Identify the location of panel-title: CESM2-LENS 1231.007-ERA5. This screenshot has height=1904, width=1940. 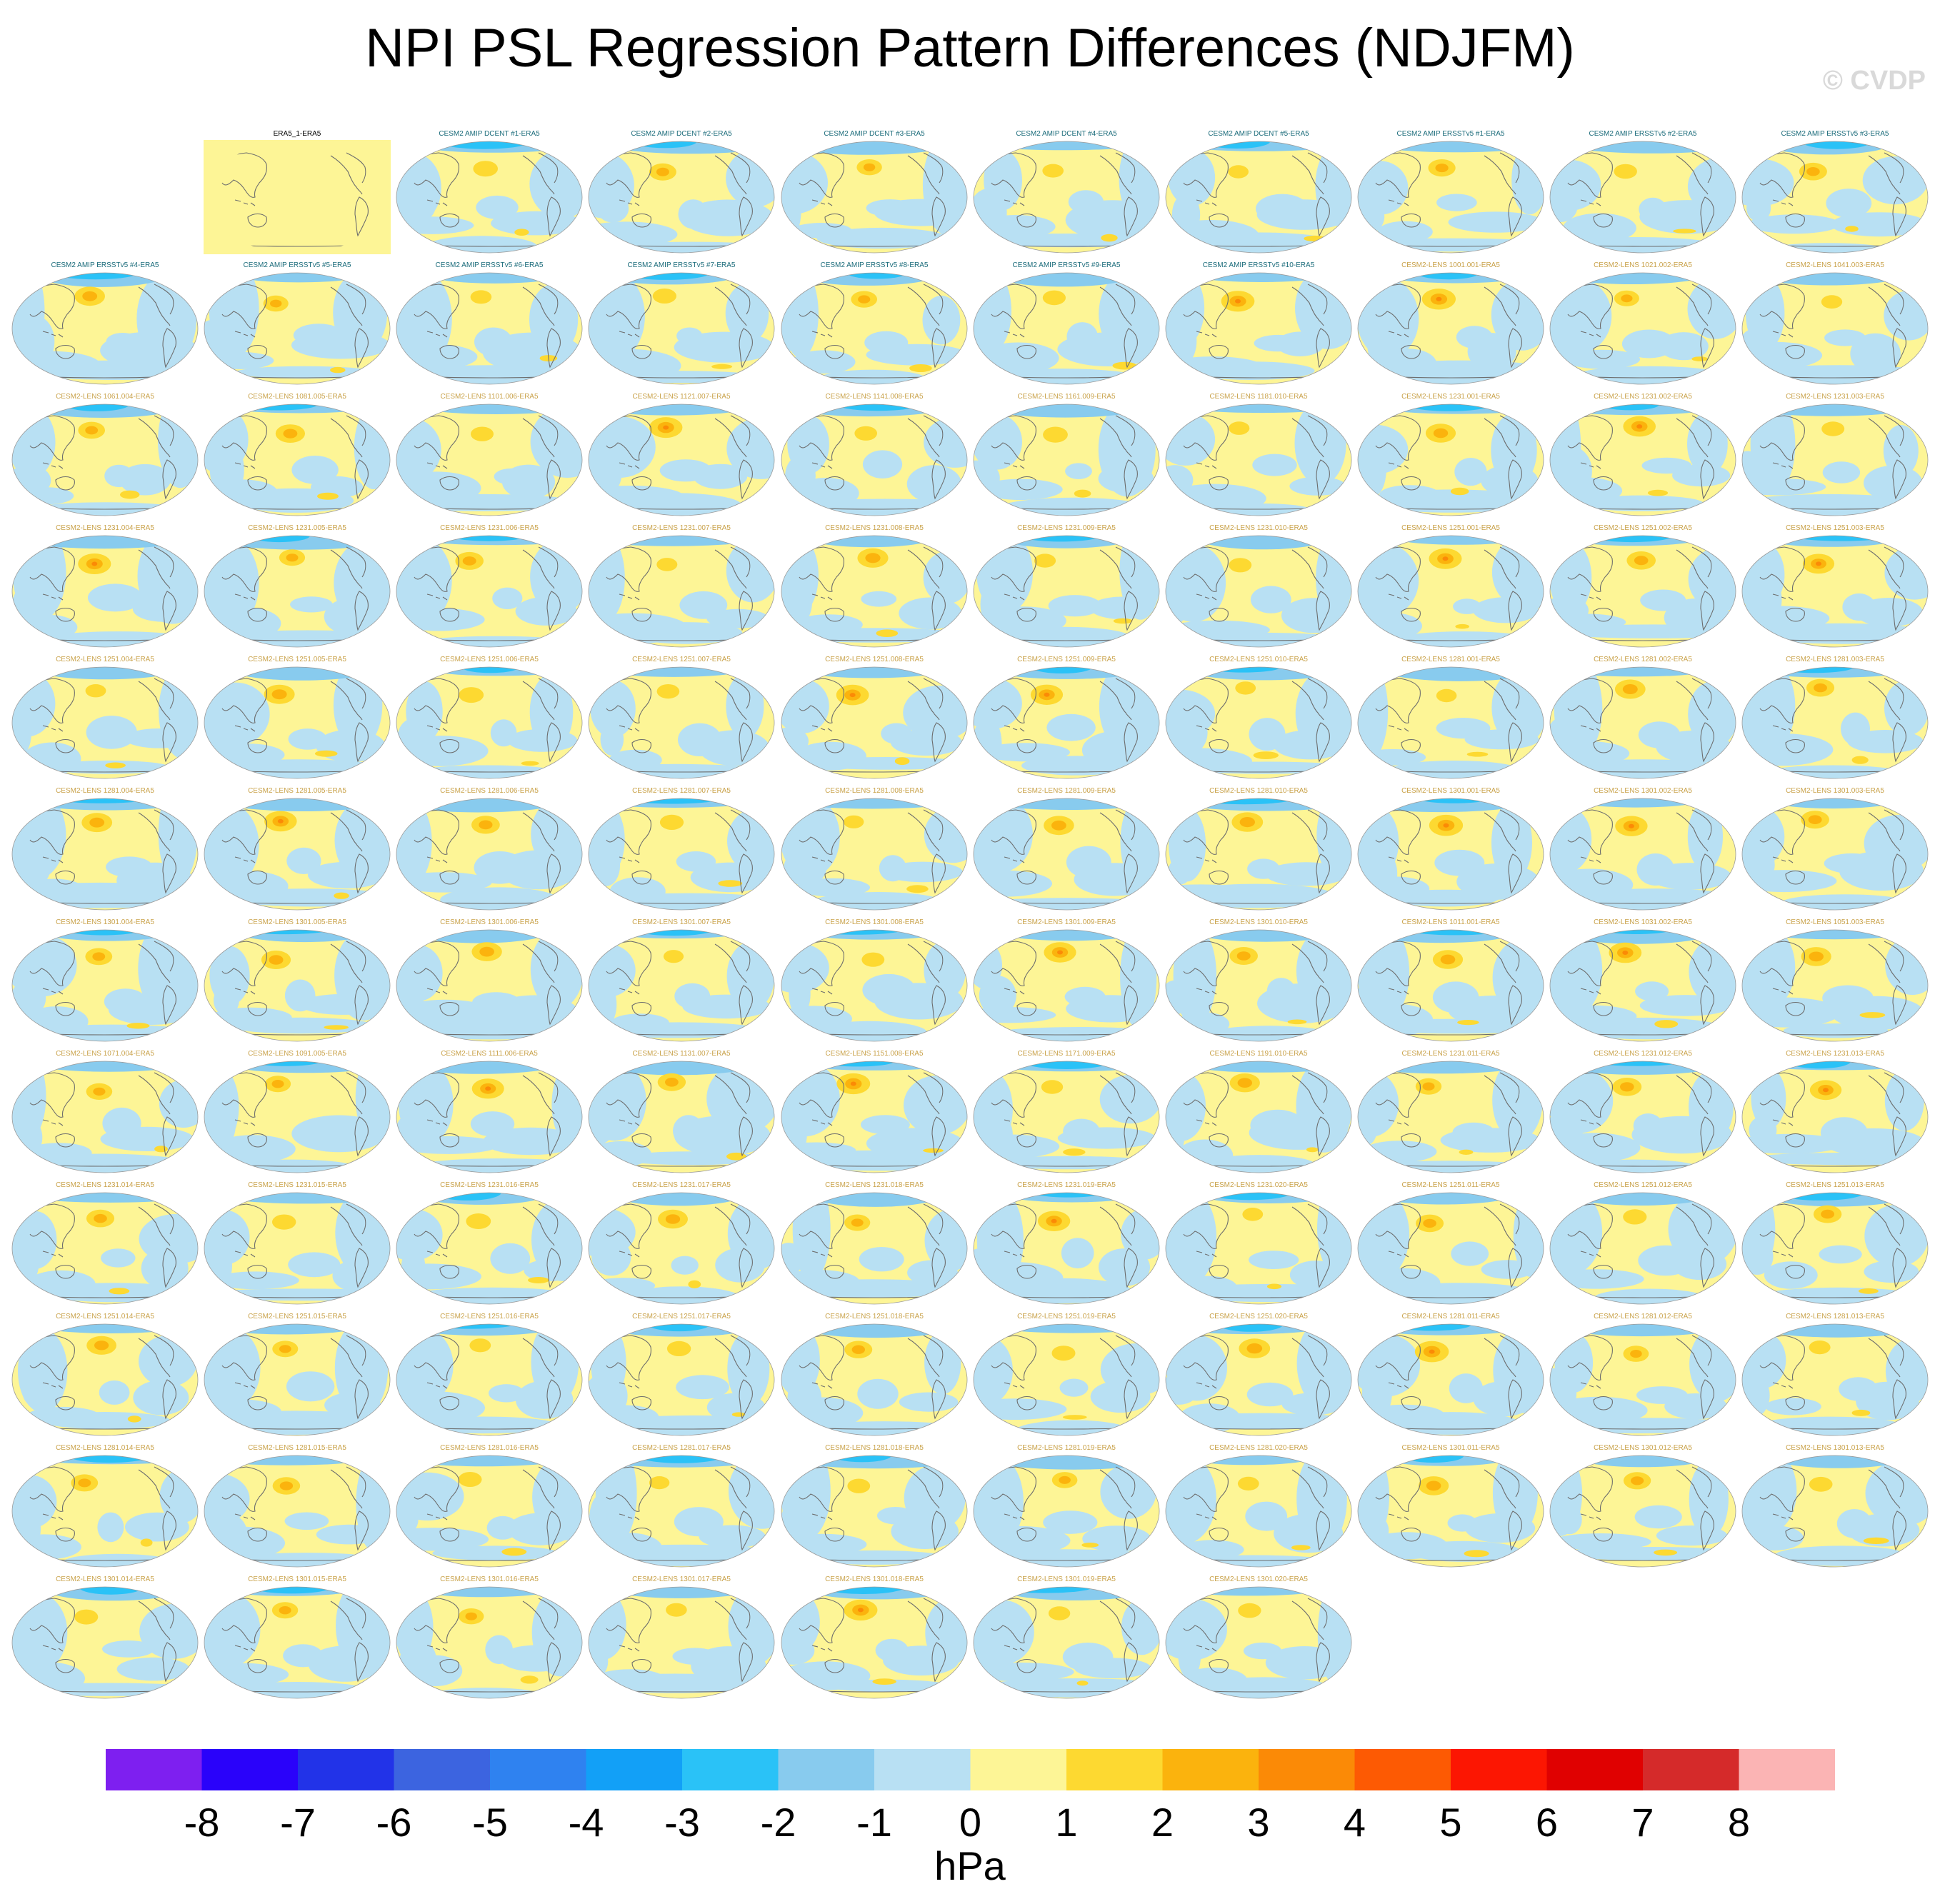
(681, 528).